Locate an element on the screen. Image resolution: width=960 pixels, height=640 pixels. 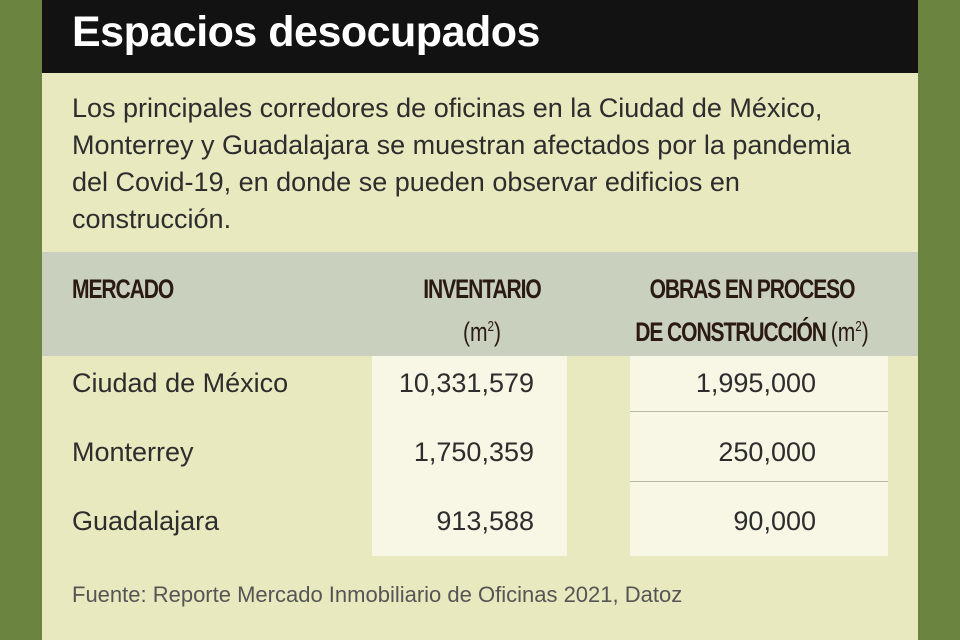
header-obras: OBRAS EN PROCESO DE CONSTRUCCIÓN (m2) is located at coordinates (752, 310).